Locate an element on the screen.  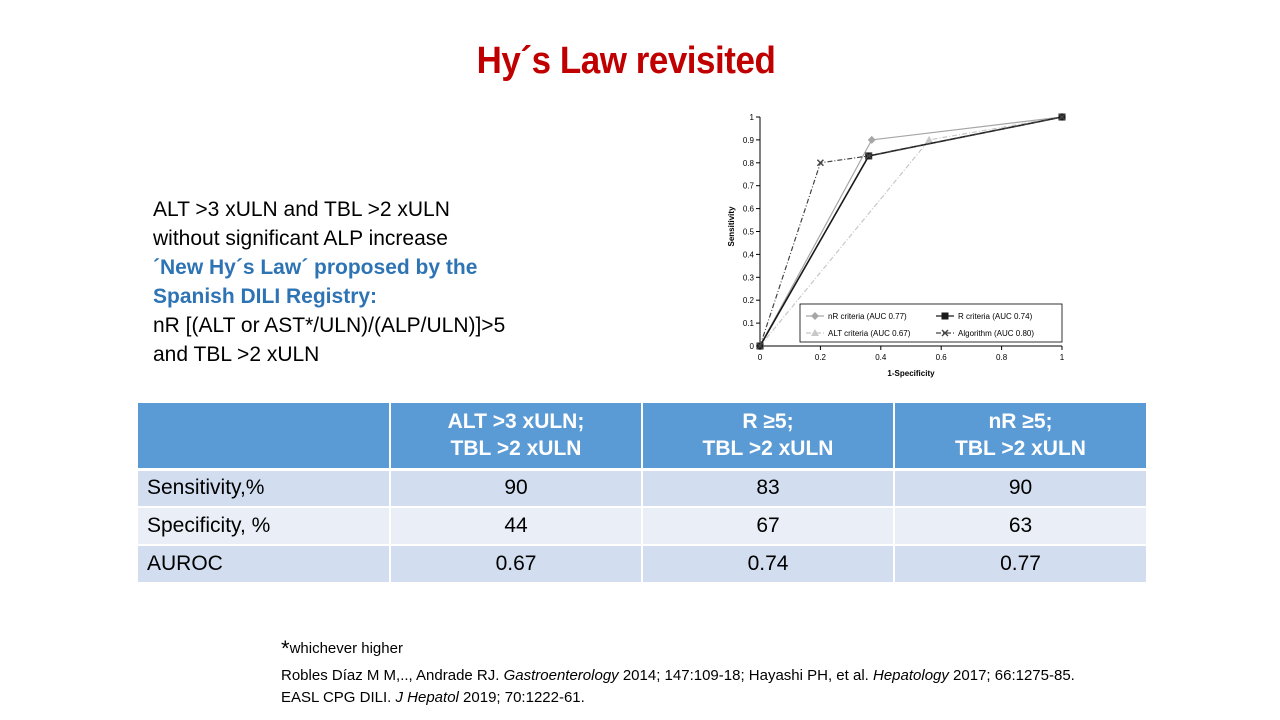
x-axis-label: 1-Specificity is located at coordinates (911, 373).